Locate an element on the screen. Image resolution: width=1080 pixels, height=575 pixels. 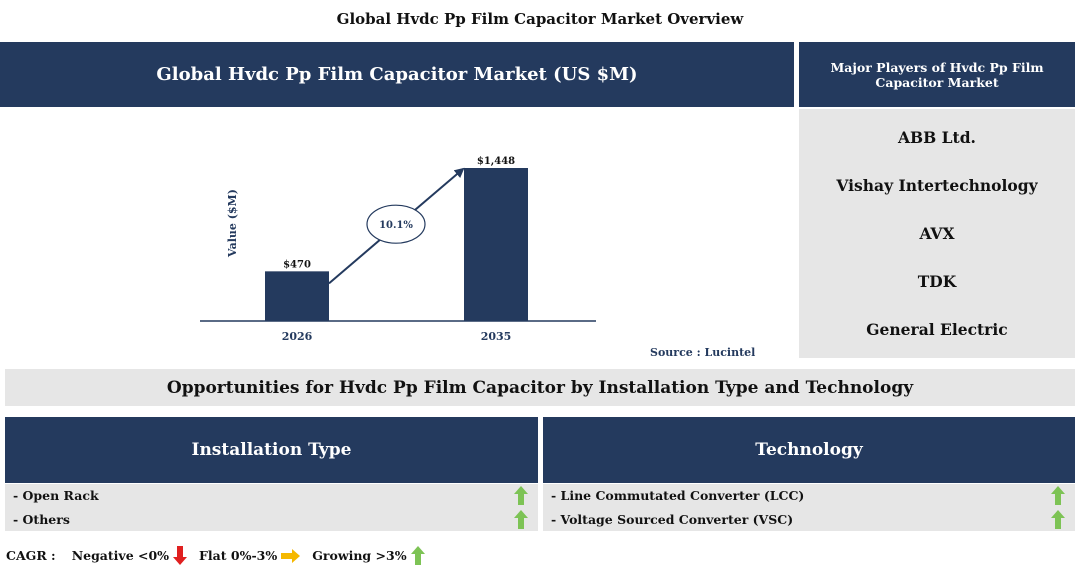
bar-2026 is located at coordinates (297, 296).